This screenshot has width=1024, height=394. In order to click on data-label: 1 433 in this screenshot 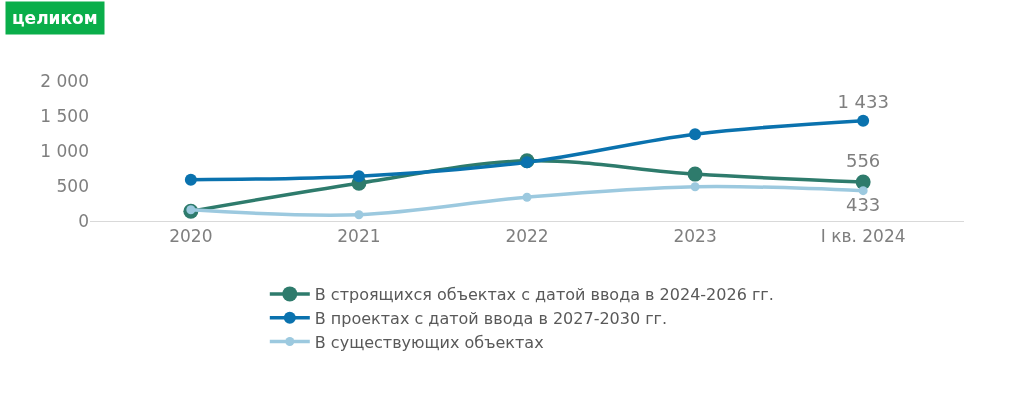, I will do `click(863, 101)`.